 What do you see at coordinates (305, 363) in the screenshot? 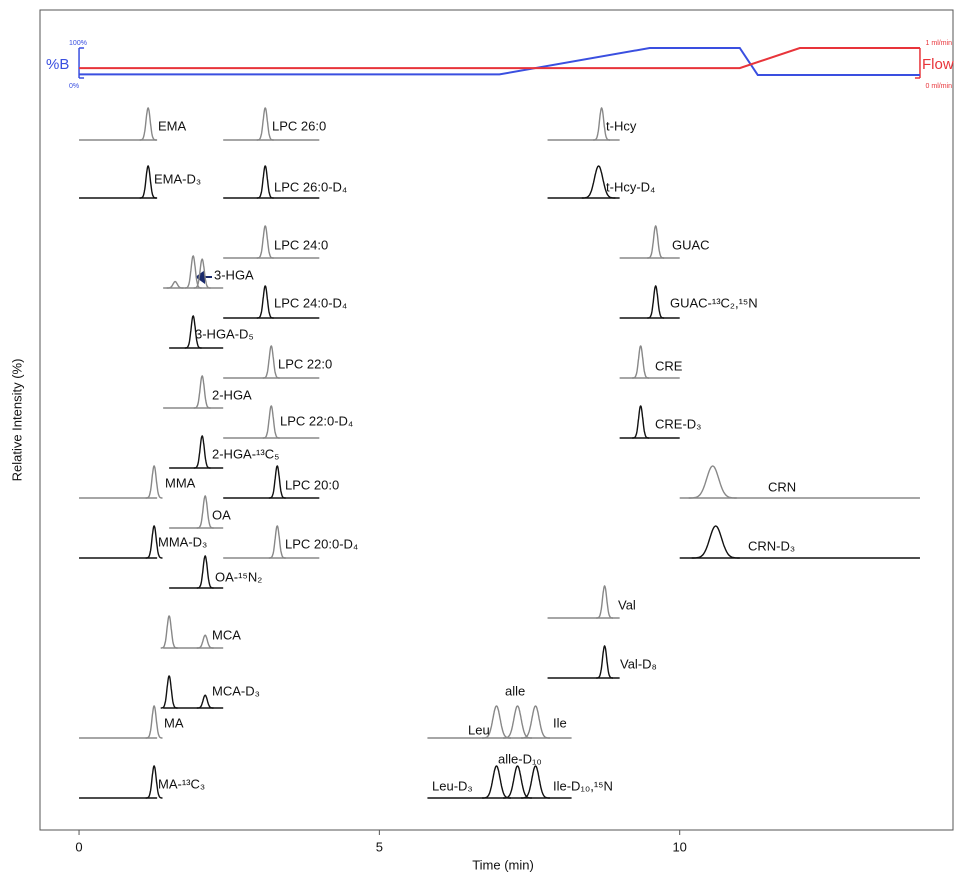
I see `trace-label: LPC 22:0` at bounding box center [305, 363].